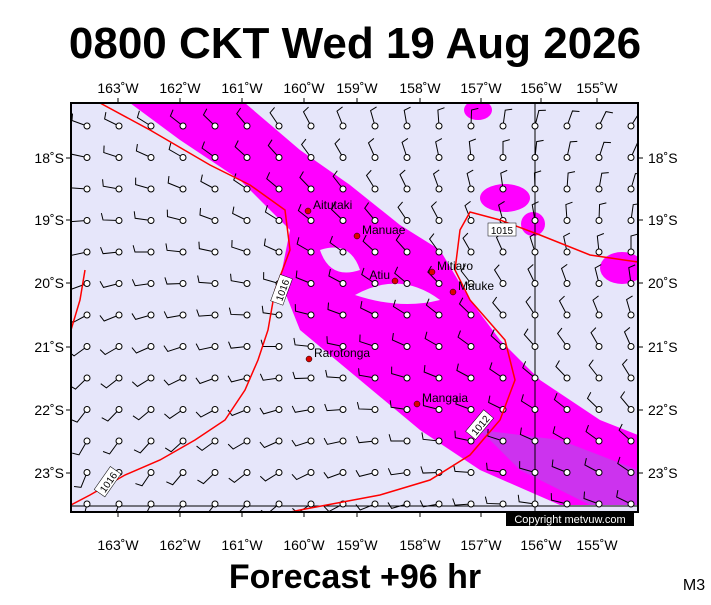  What do you see at coordinates (242, 545) in the screenshot?
I see `lon-label-bottom: 161˚W` at bounding box center [242, 545].